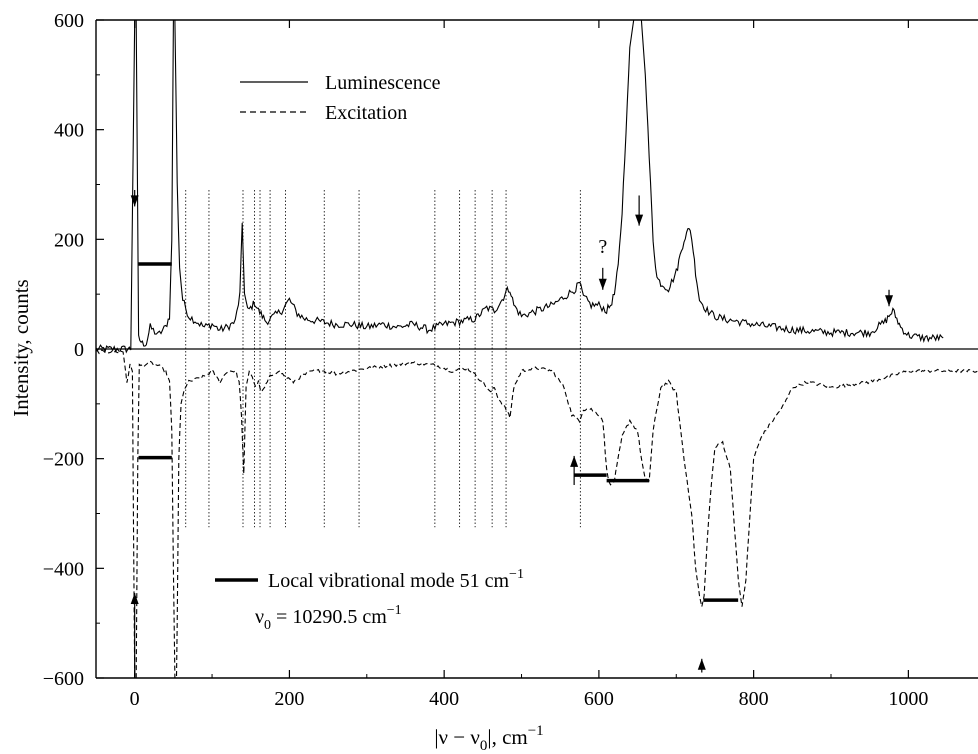 This screenshot has height=754, width=978. I want to click on y-tick-label: 200, so click(69, 240).